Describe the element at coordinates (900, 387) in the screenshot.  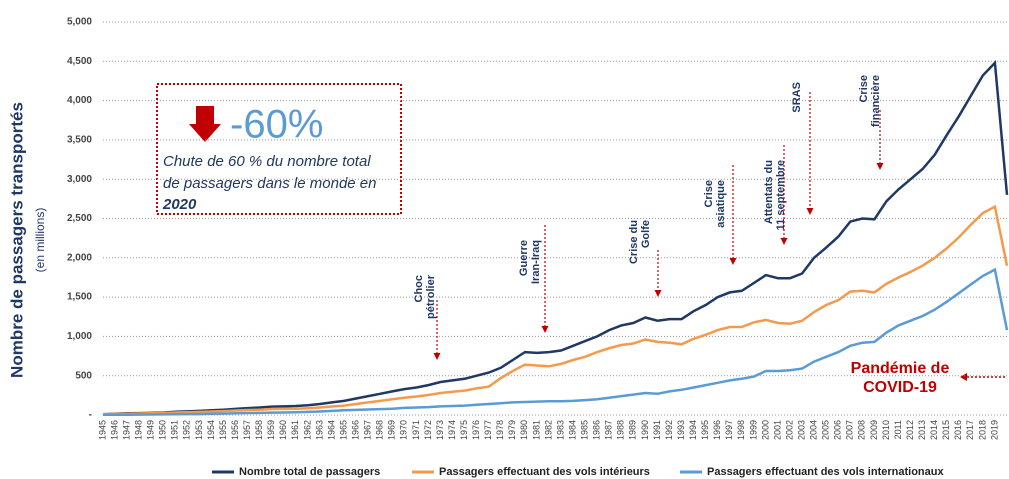
I see `covid-label: COVID-19` at that location.